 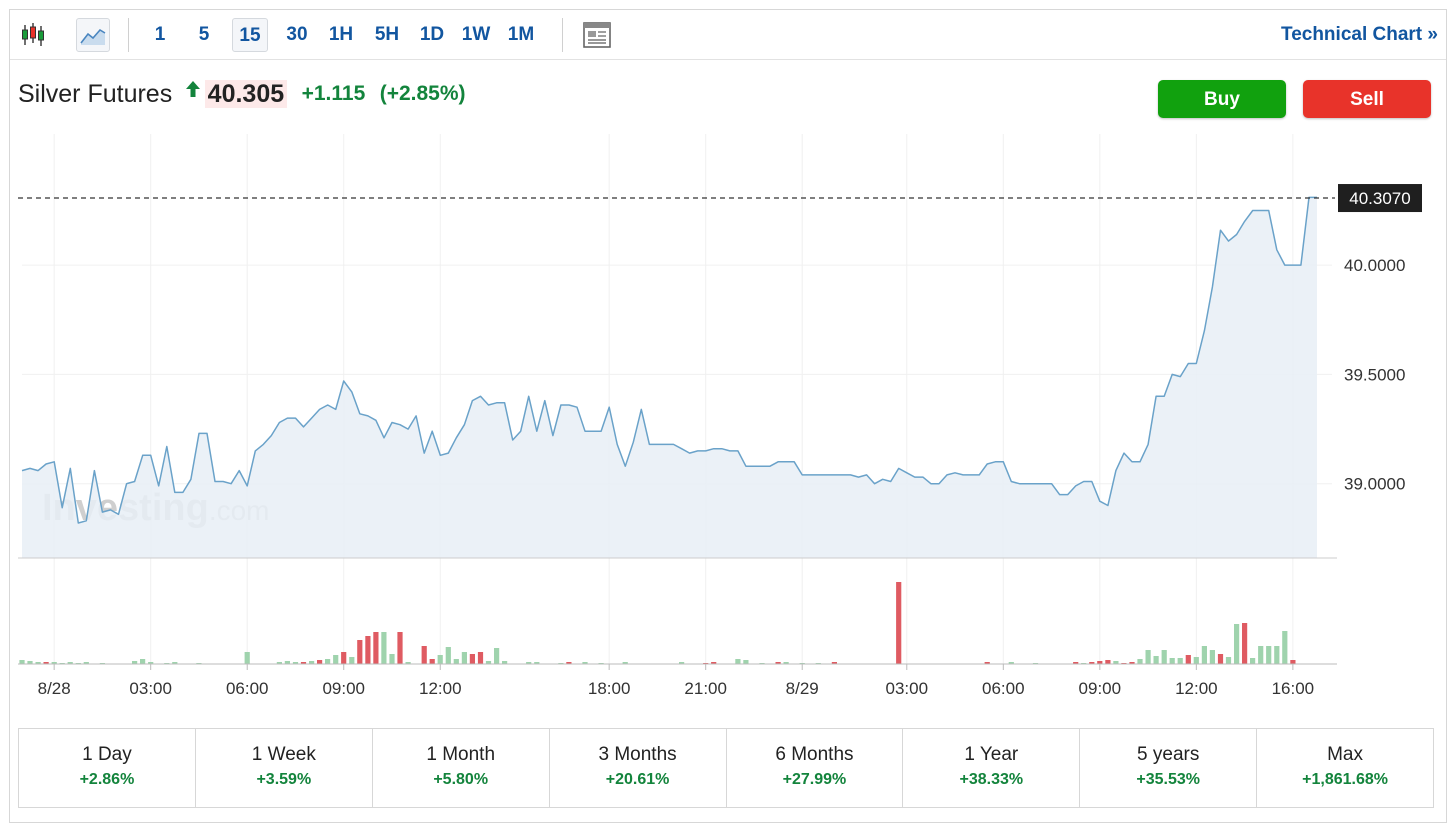 What do you see at coordinates (1359, 35) in the screenshot?
I see `technical-chart-link: Technical Chart »` at bounding box center [1359, 35].